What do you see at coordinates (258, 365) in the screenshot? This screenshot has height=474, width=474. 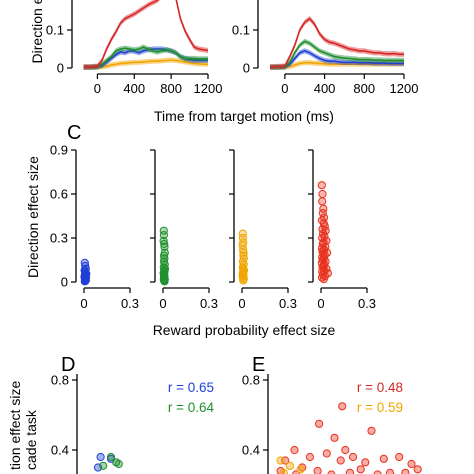 I see `panel-e-letter: E` at bounding box center [258, 365].